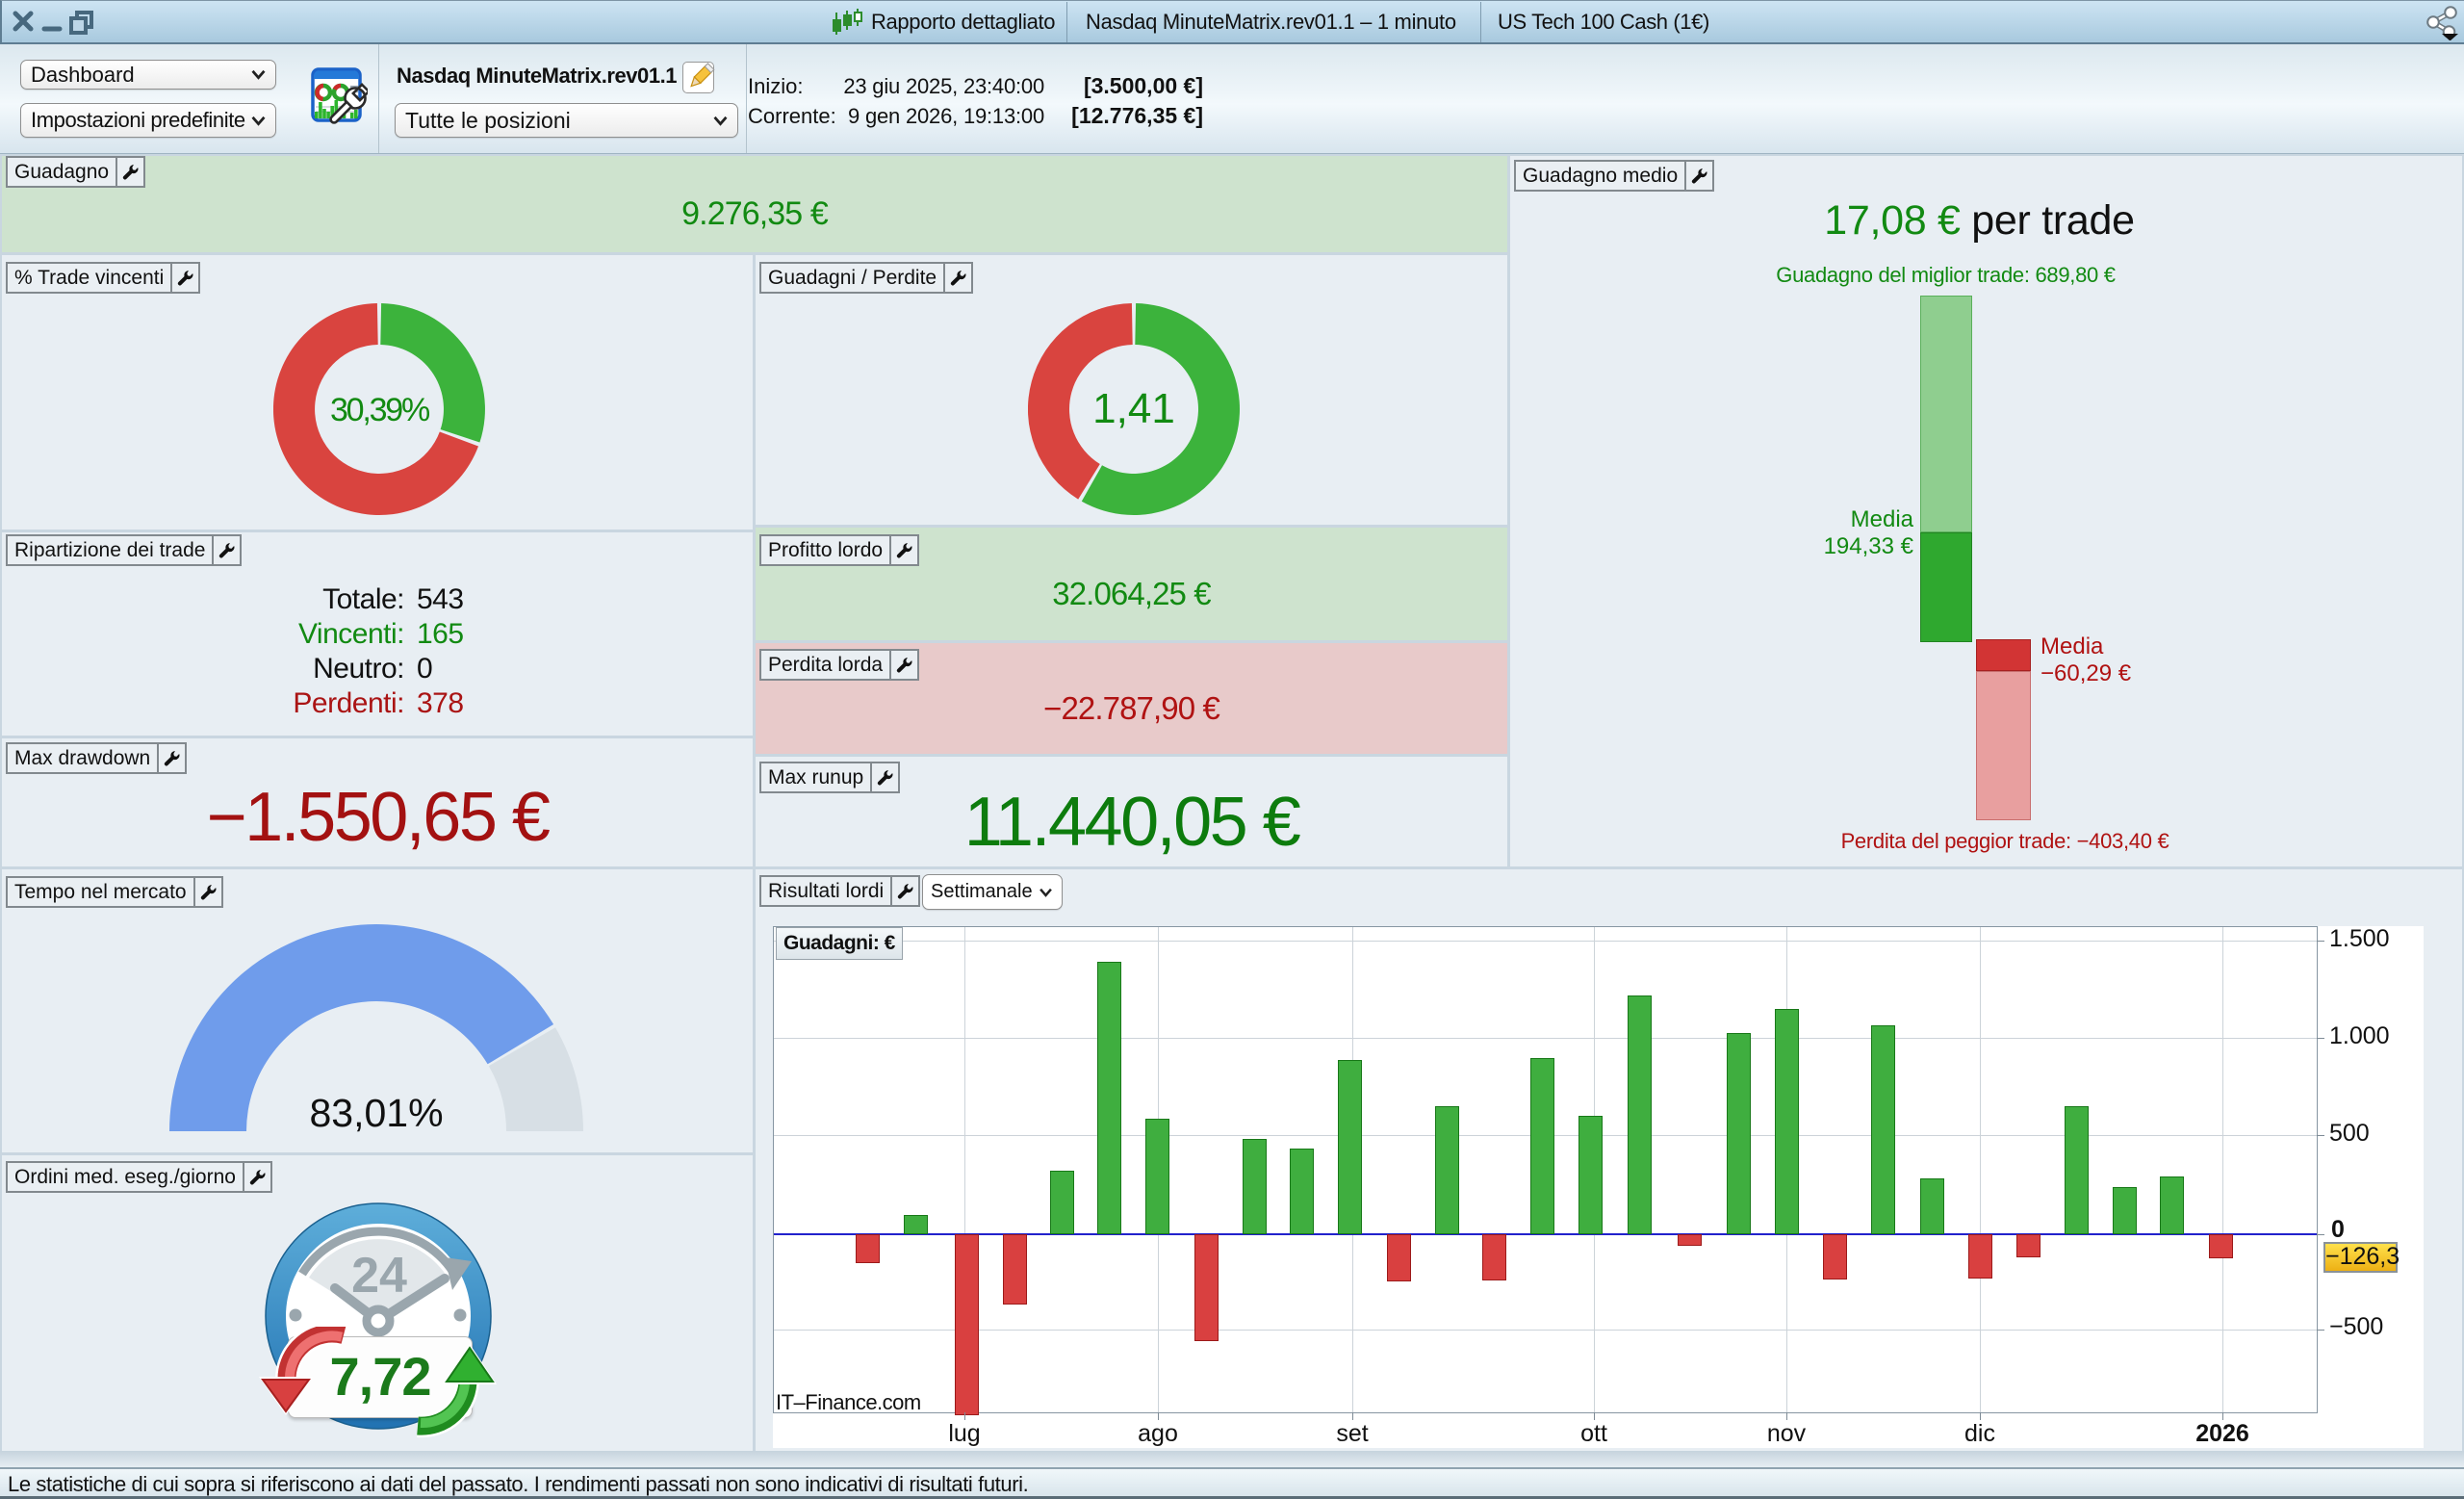  What do you see at coordinates (379, 1276) in the screenshot?
I see `svg-text: 24` at bounding box center [379, 1276].